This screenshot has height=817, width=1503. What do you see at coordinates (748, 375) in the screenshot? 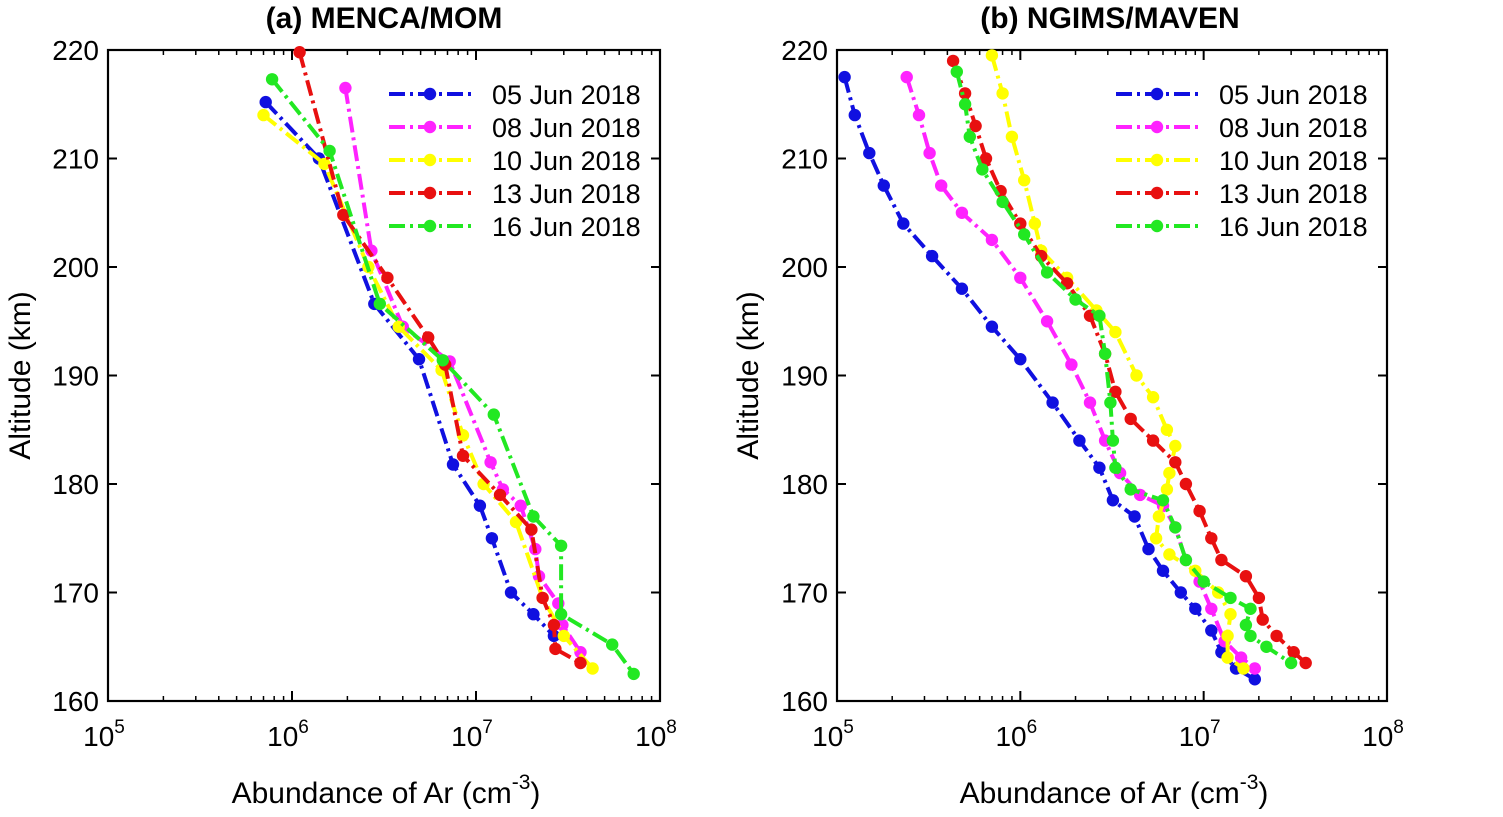
I see `y-axis-label: Altitude (km)` at bounding box center [748, 375].